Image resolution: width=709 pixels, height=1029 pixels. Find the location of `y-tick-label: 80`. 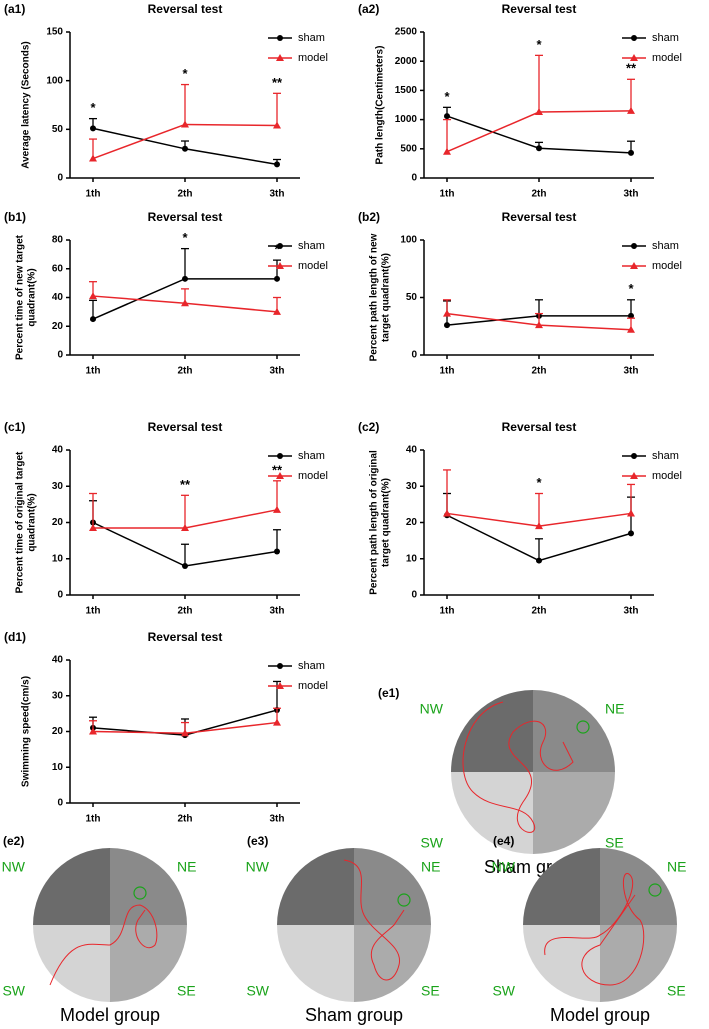

y-tick-label: 80 is located at coordinates (58, 240).